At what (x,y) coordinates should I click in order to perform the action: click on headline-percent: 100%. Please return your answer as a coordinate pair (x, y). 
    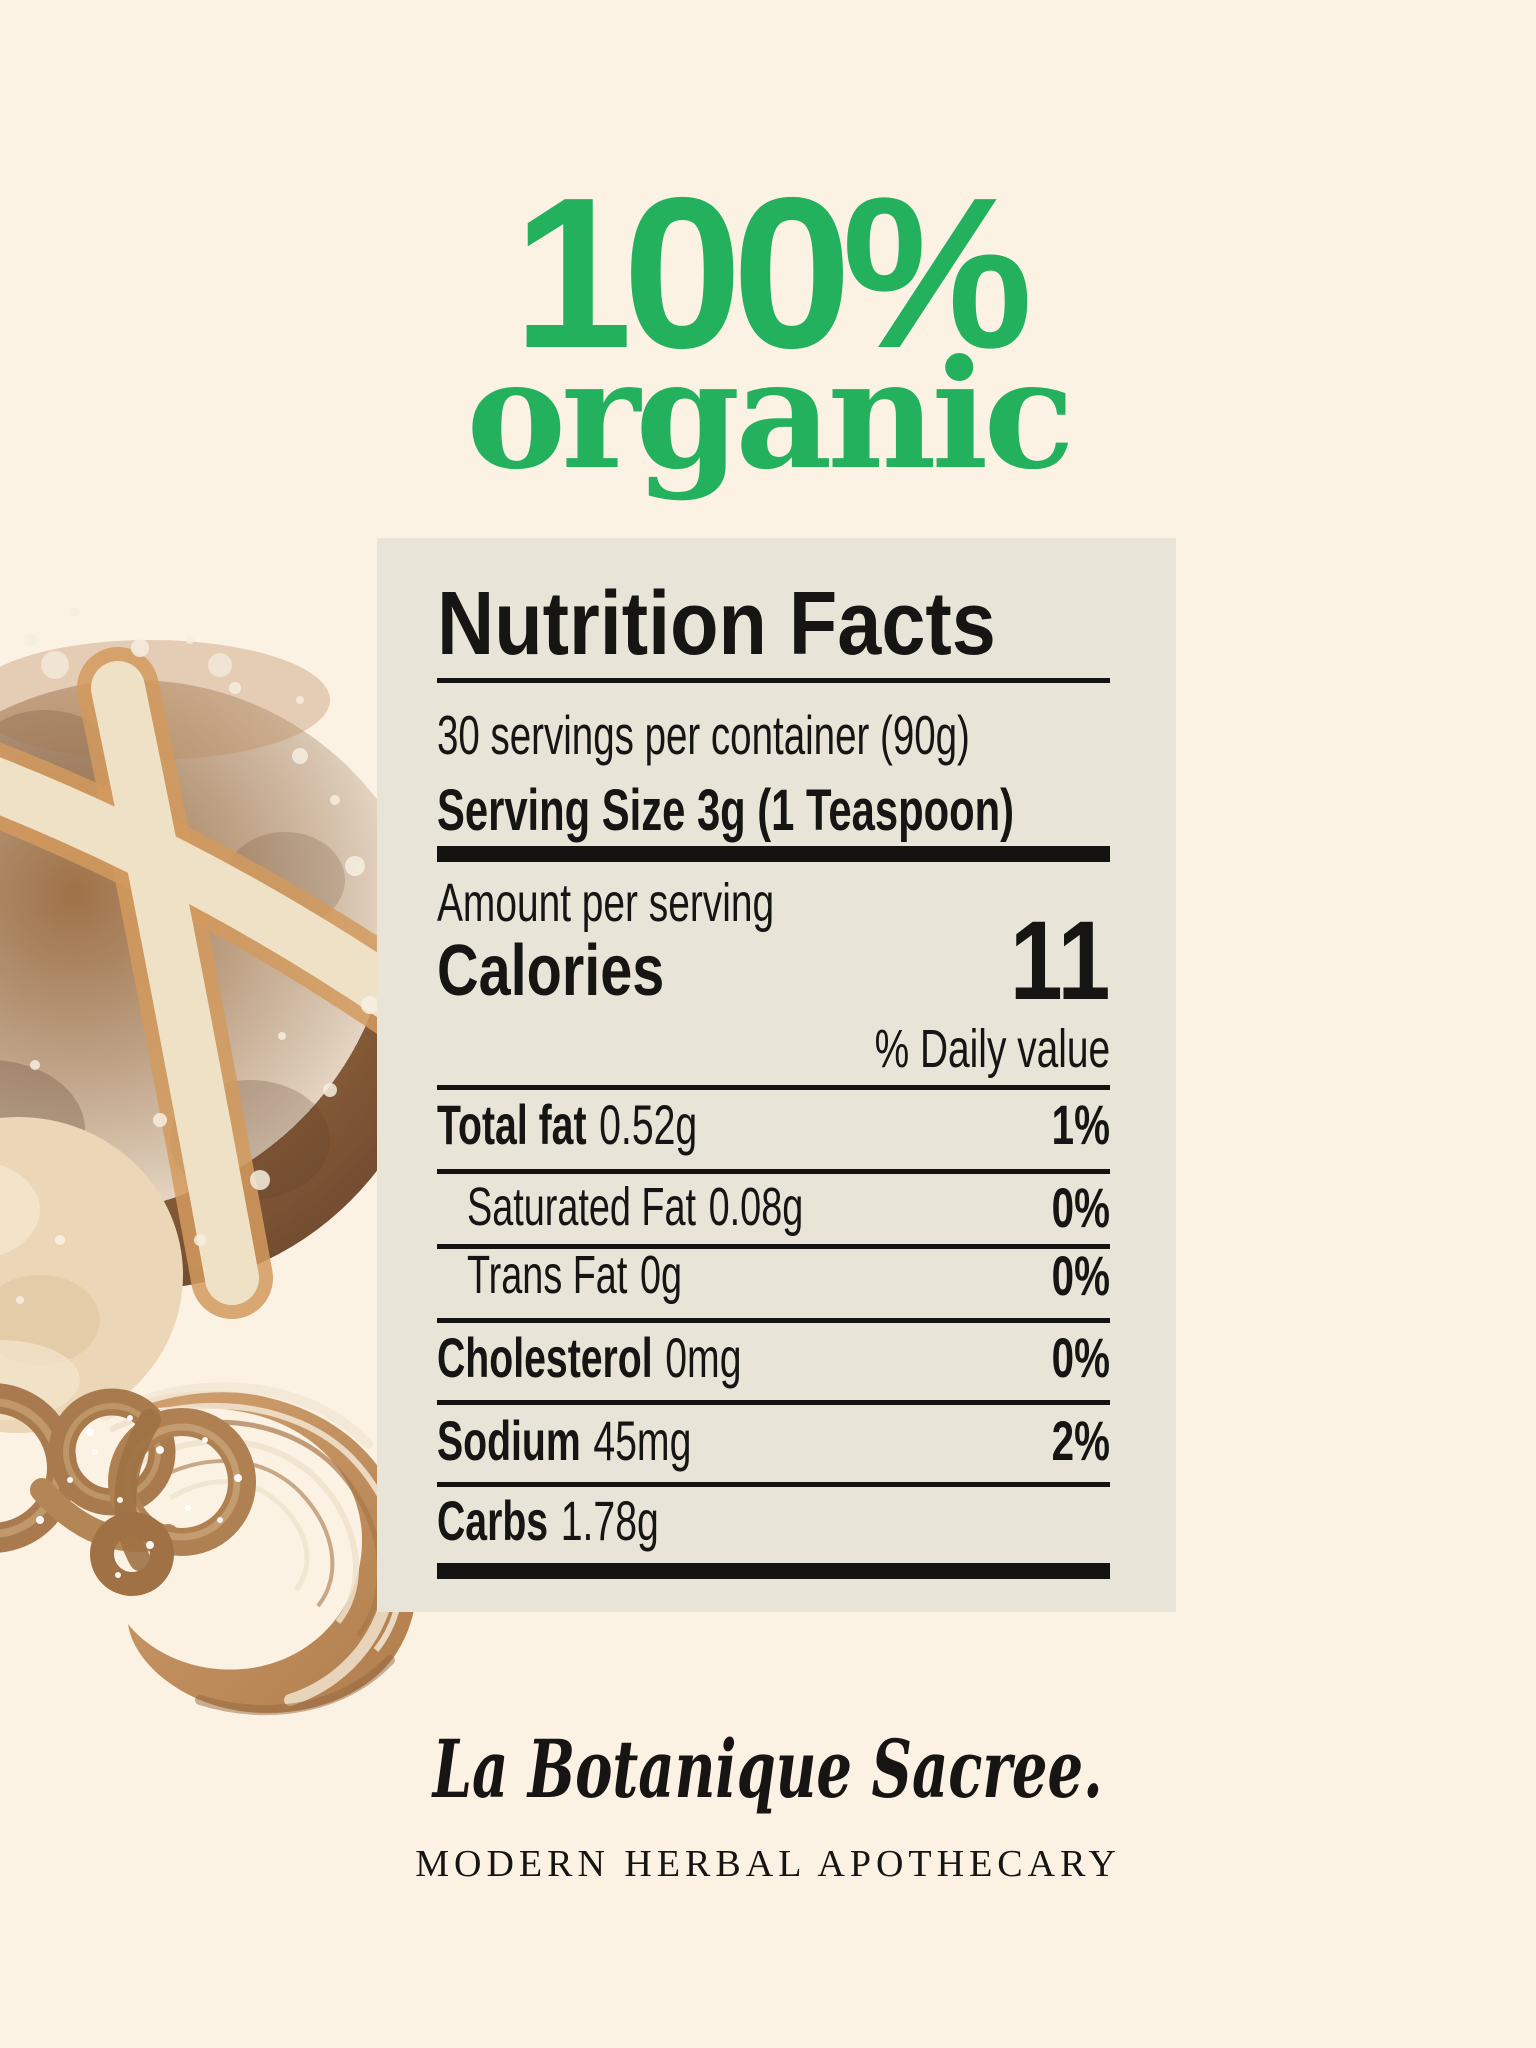
    Looking at the image, I should click on (773, 272).